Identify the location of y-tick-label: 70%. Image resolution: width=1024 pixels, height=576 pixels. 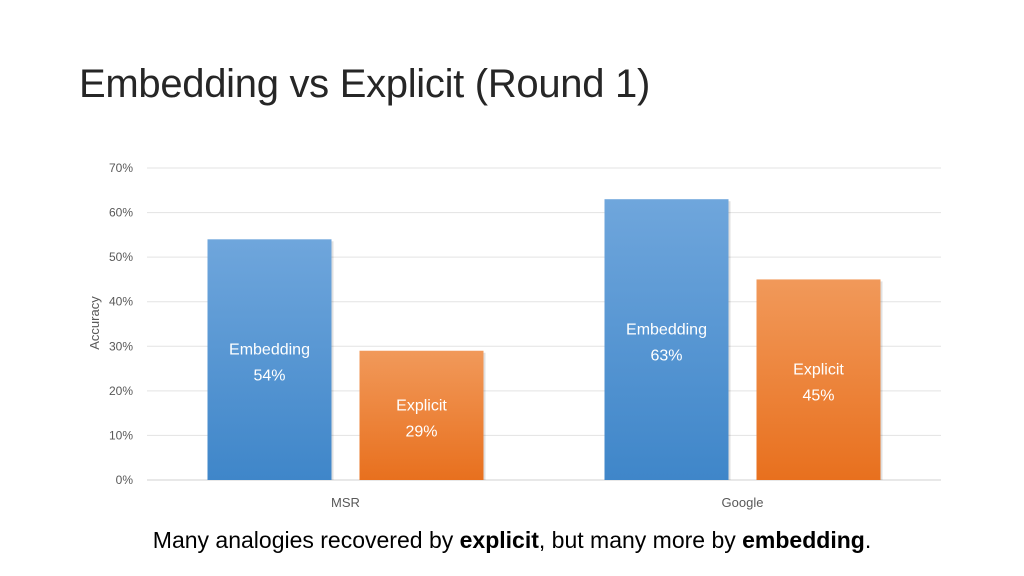
(121, 168).